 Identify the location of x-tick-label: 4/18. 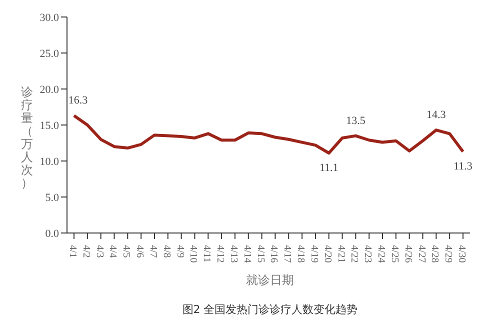
(300, 254).